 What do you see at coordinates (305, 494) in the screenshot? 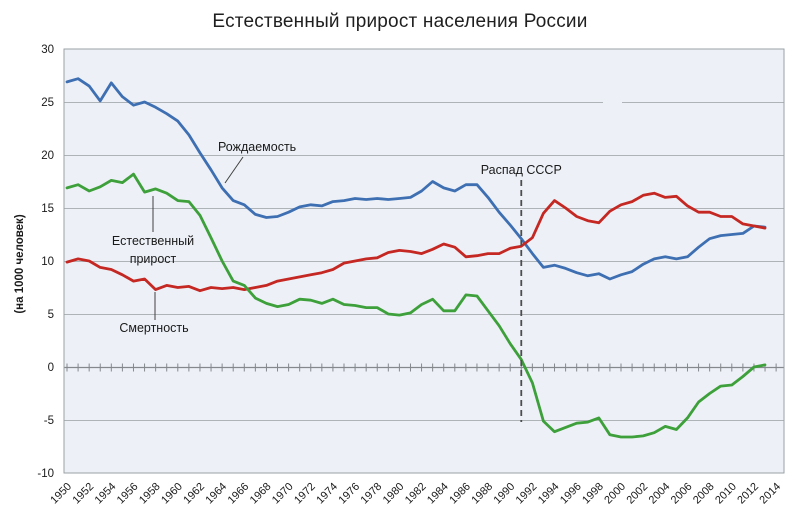
I see `x-tick-label: 1972` at bounding box center [305, 494].